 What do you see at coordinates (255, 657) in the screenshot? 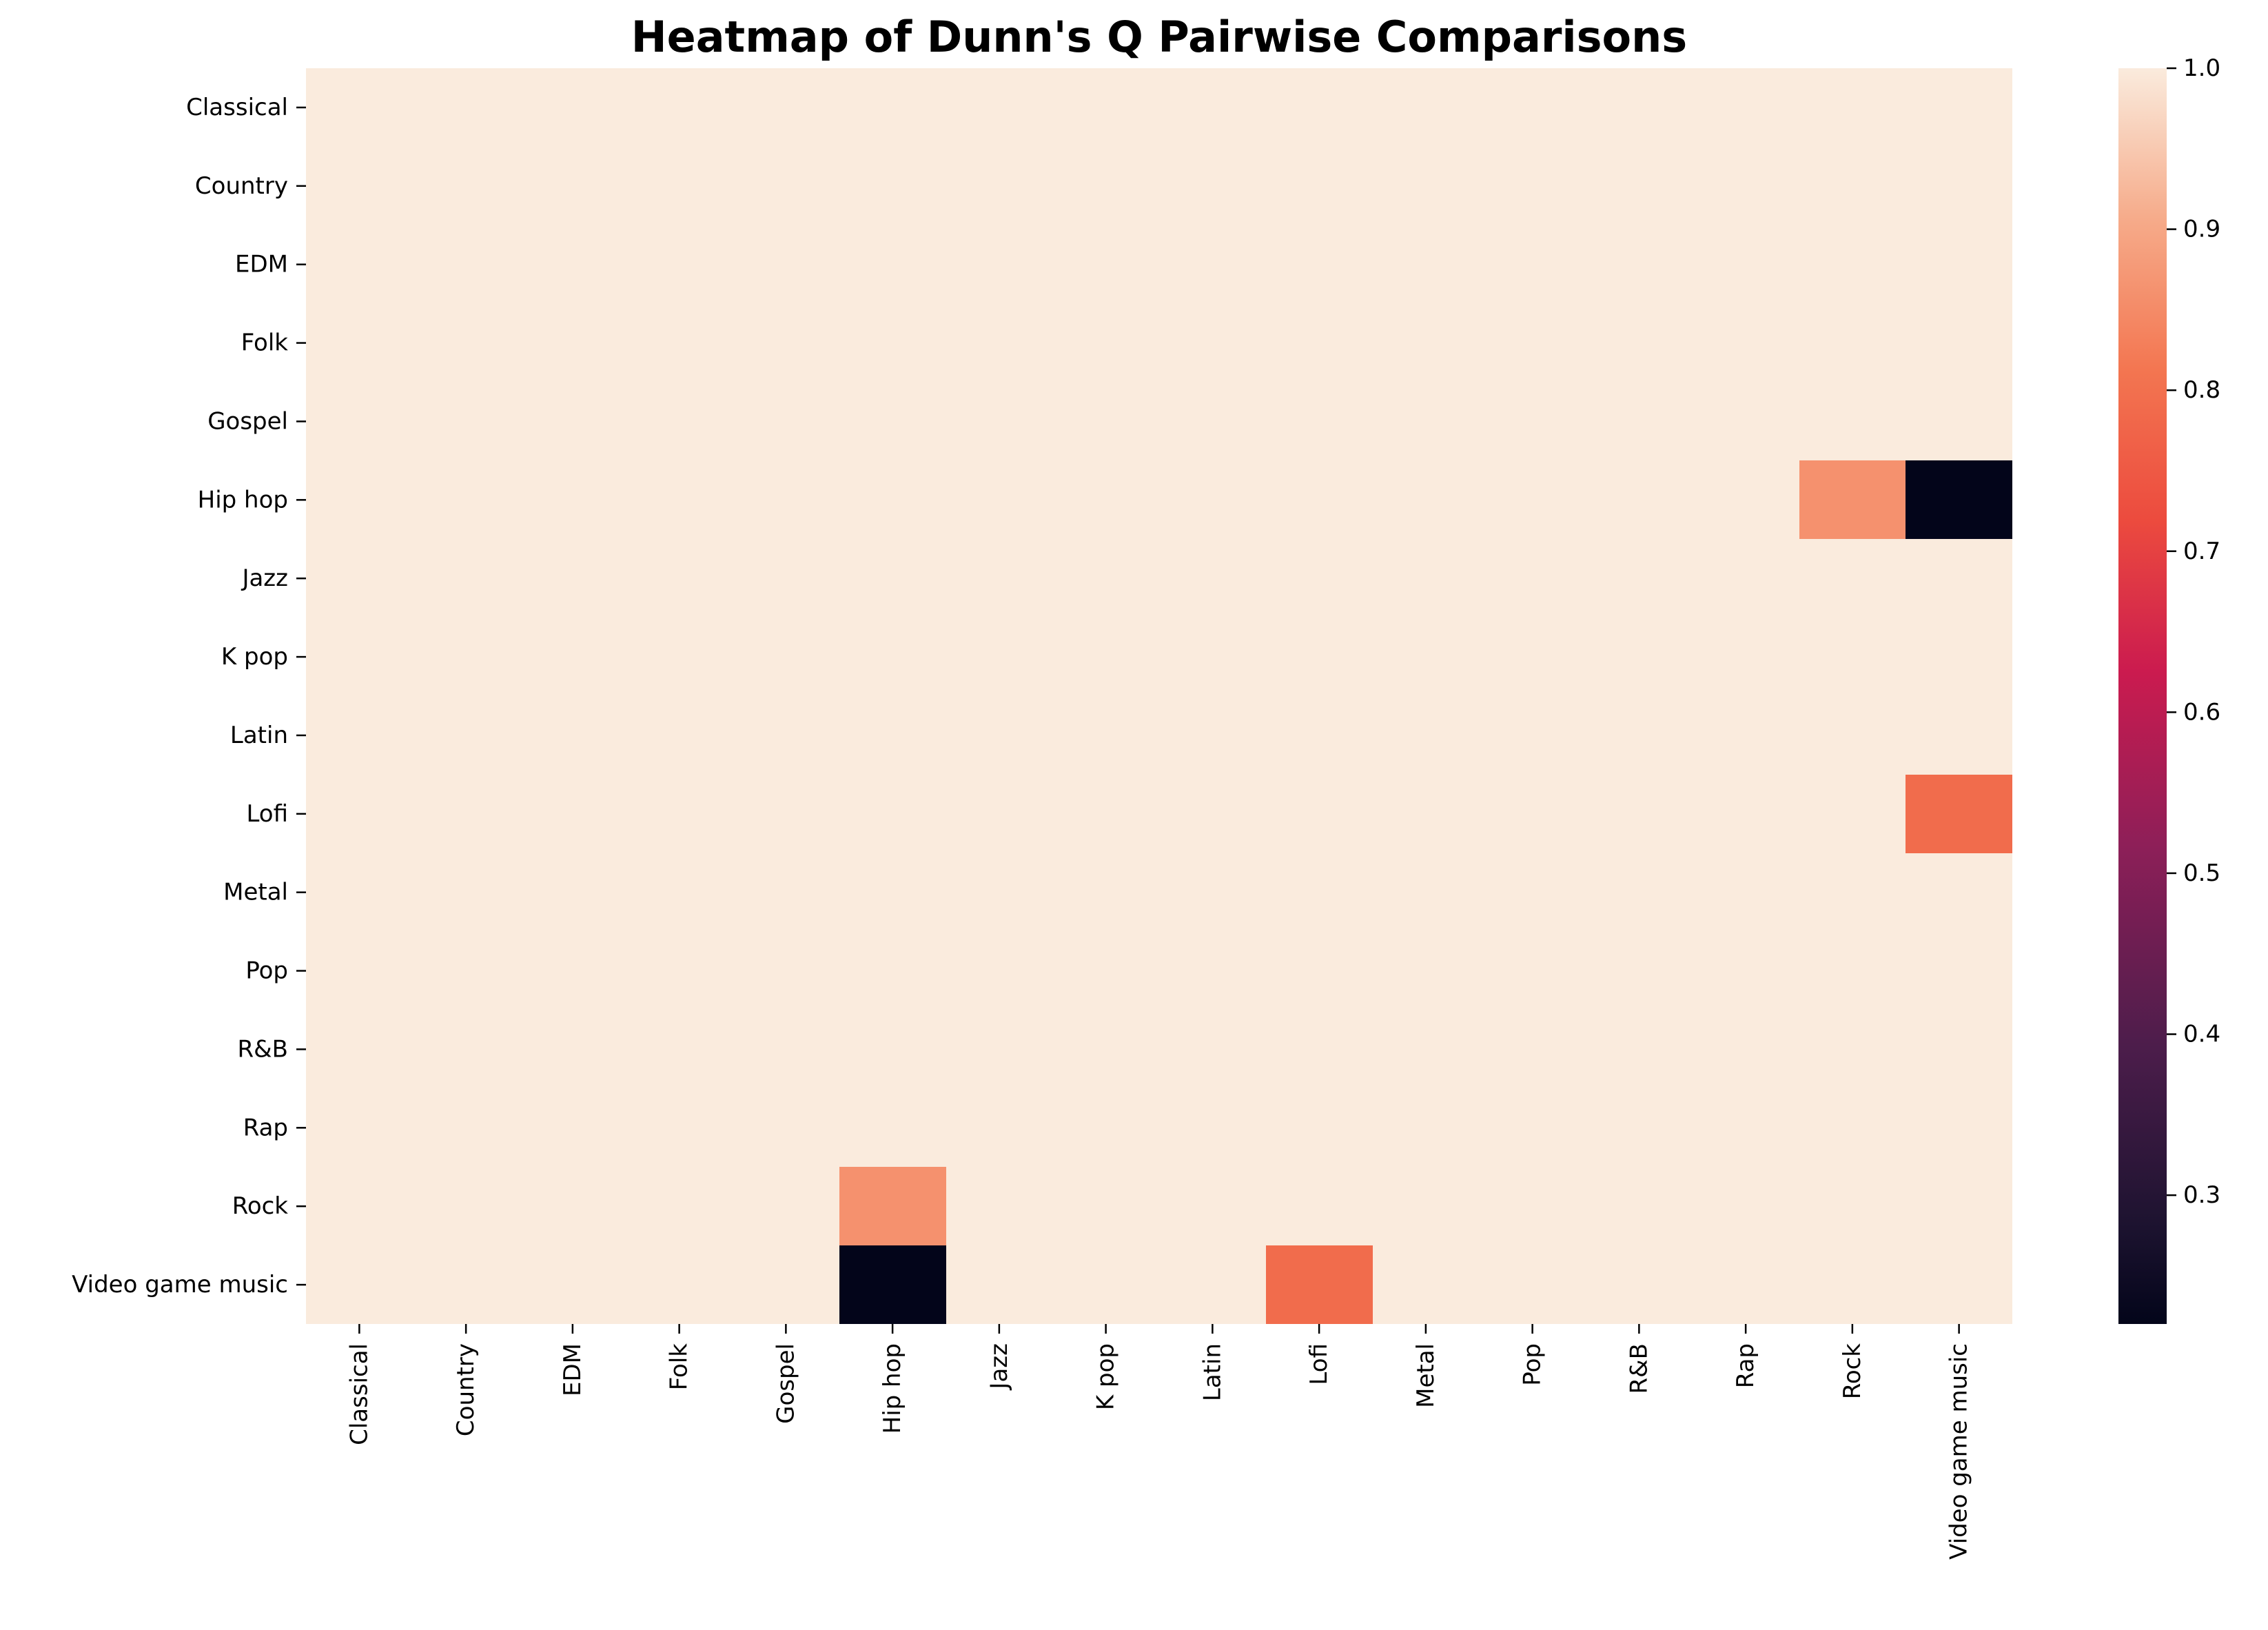
I see `y-tick-label: K pop` at bounding box center [255, 657].